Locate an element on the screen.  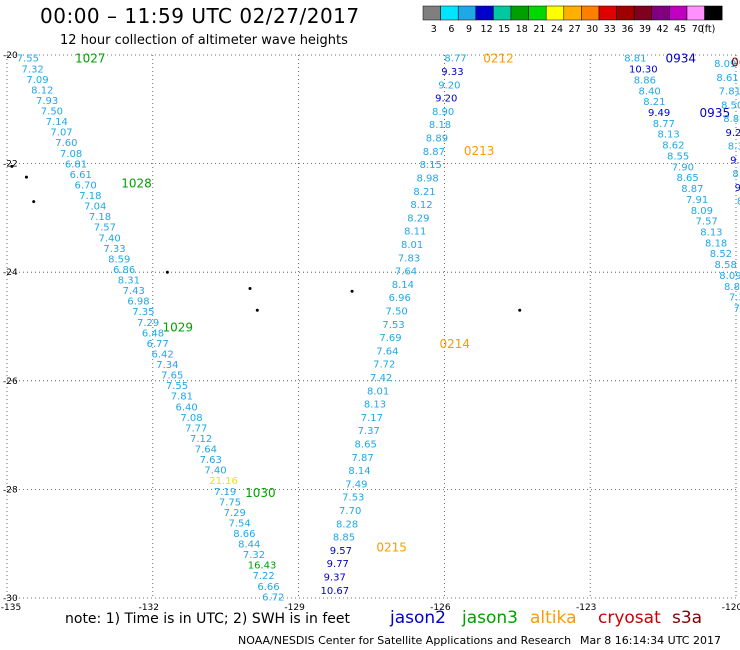
swh-value: 7.72 is located at coordinates (384, 365).